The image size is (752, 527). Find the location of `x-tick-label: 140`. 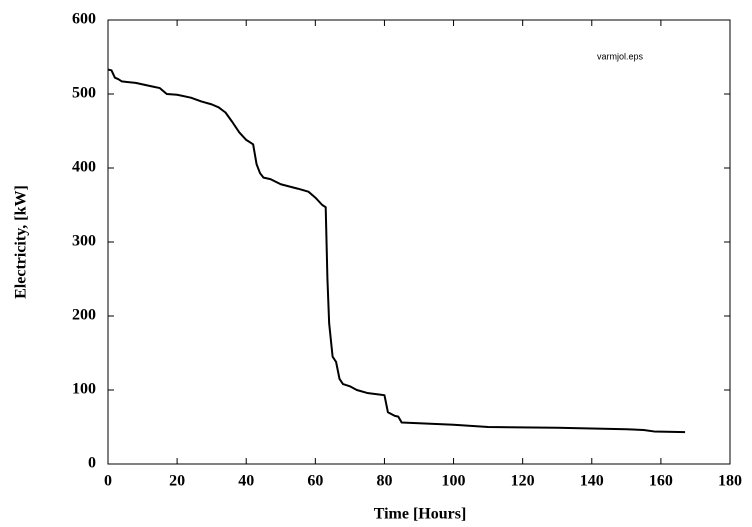

x-tick-label: 140 is located at coordinates (592, 481).